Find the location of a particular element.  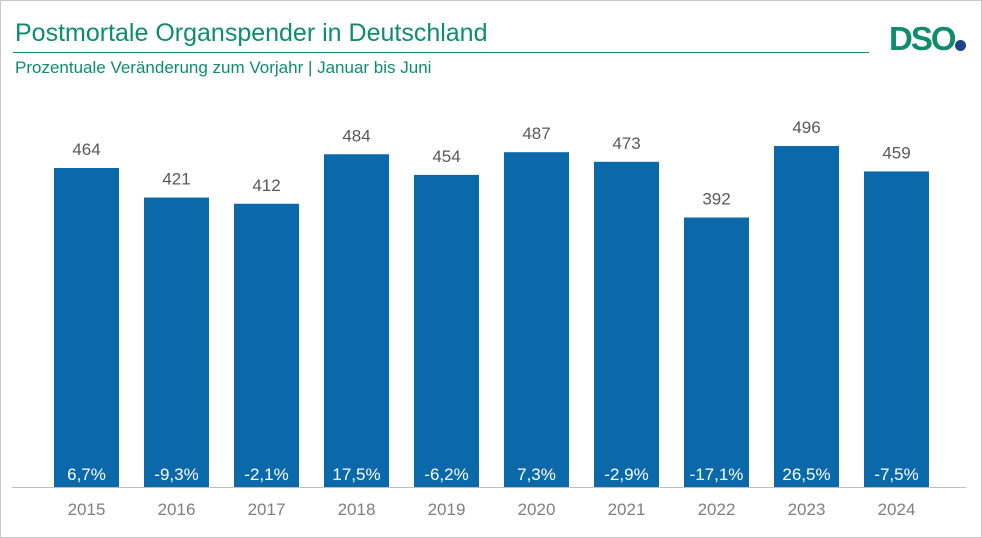

x-tick-label-2018: 2018 is located at coordinates (357, 509).